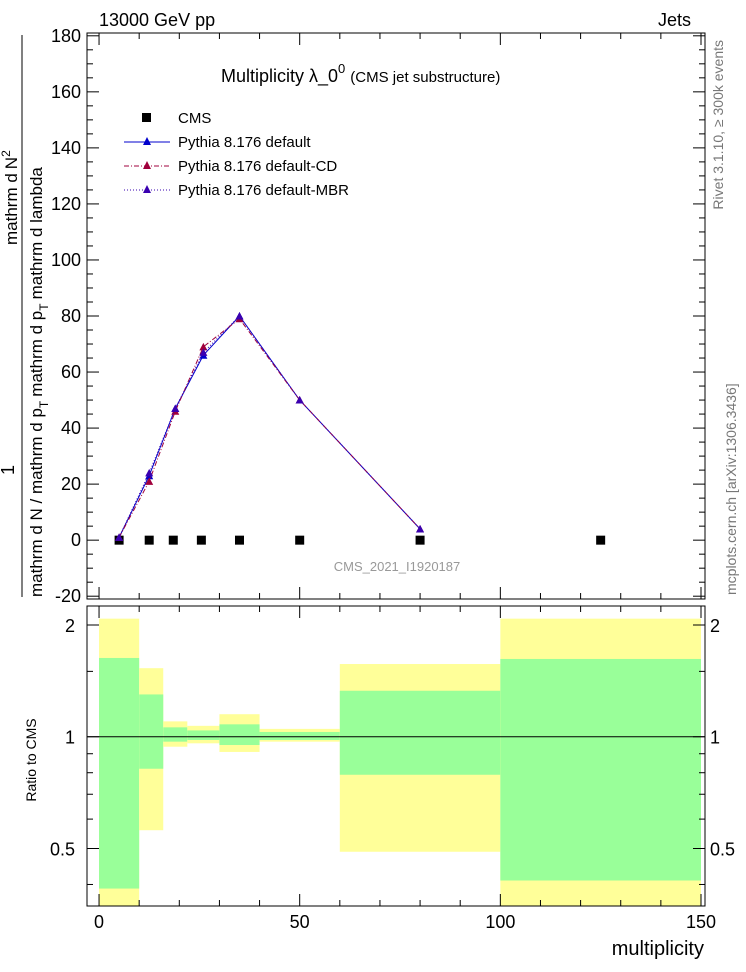 This screenshot has width=746, height=972. What do you see at coordinates (731, 489) in the screenshot?
I see `mcplots-credit-label: mcplots.cern.ch [arXiv:1306.3436]` at bounding box center [731, 489].